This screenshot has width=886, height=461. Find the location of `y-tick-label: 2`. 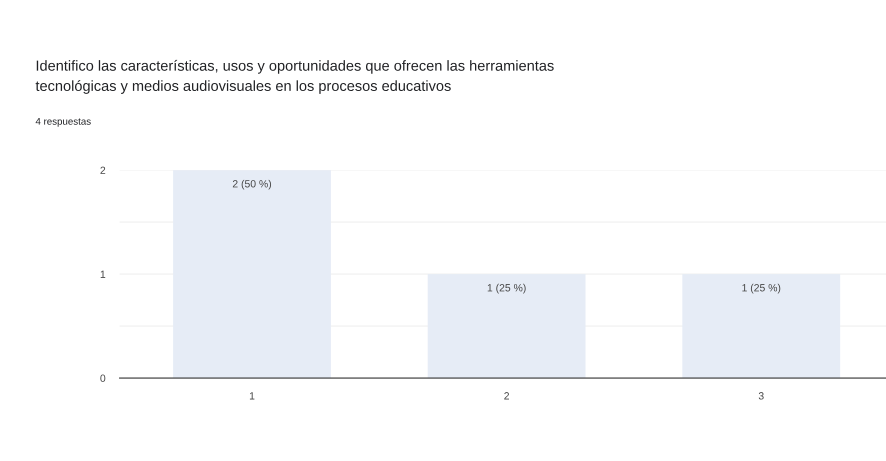

y-tick-label: 2 is located at coordinates (103, 170).